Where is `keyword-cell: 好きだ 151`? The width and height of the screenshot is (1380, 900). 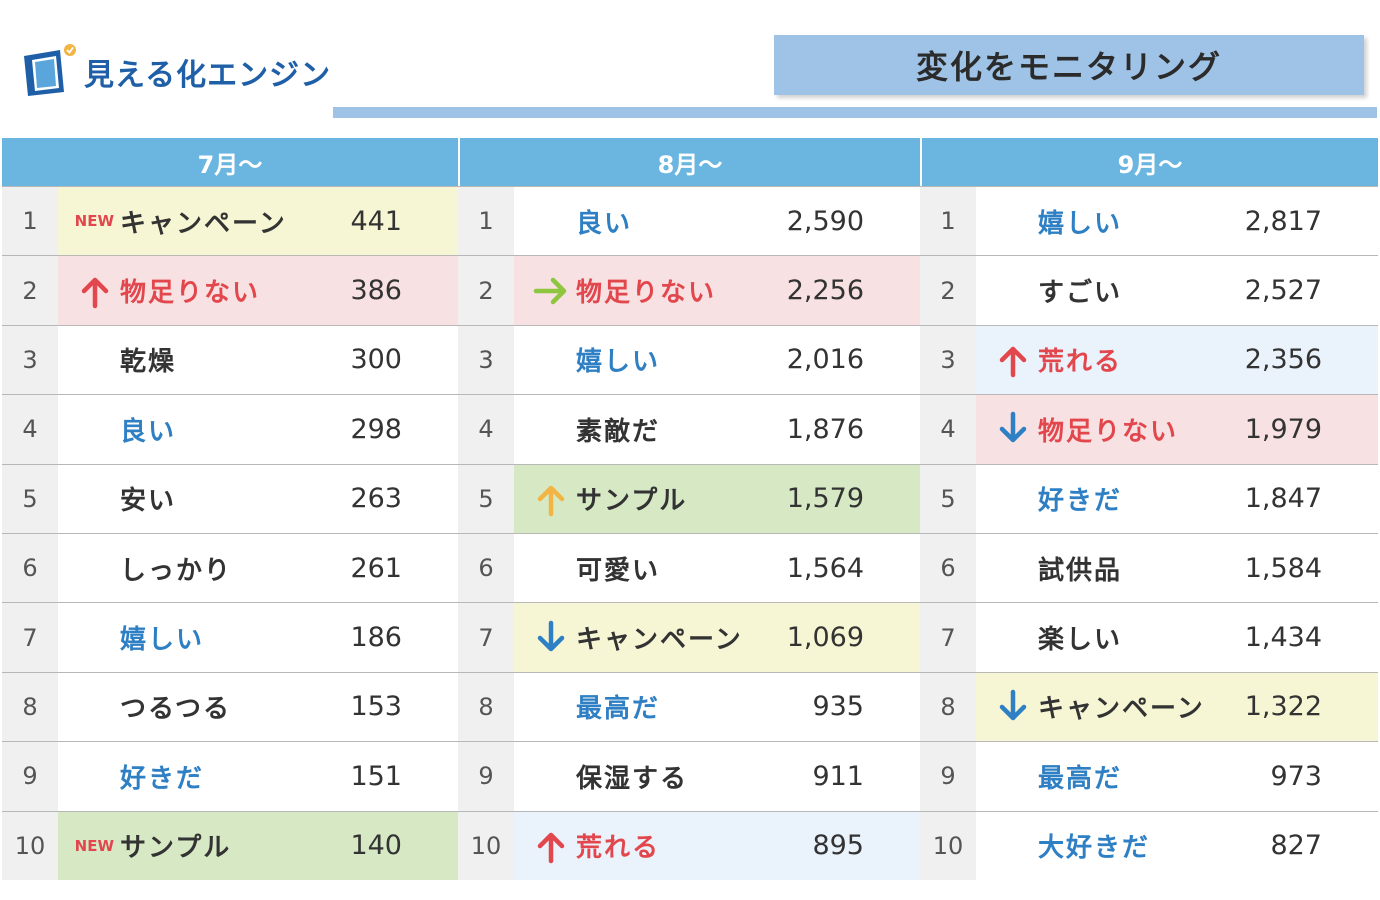 keyword-cell: 好きだ 151 is located at coordinates (258, 776).